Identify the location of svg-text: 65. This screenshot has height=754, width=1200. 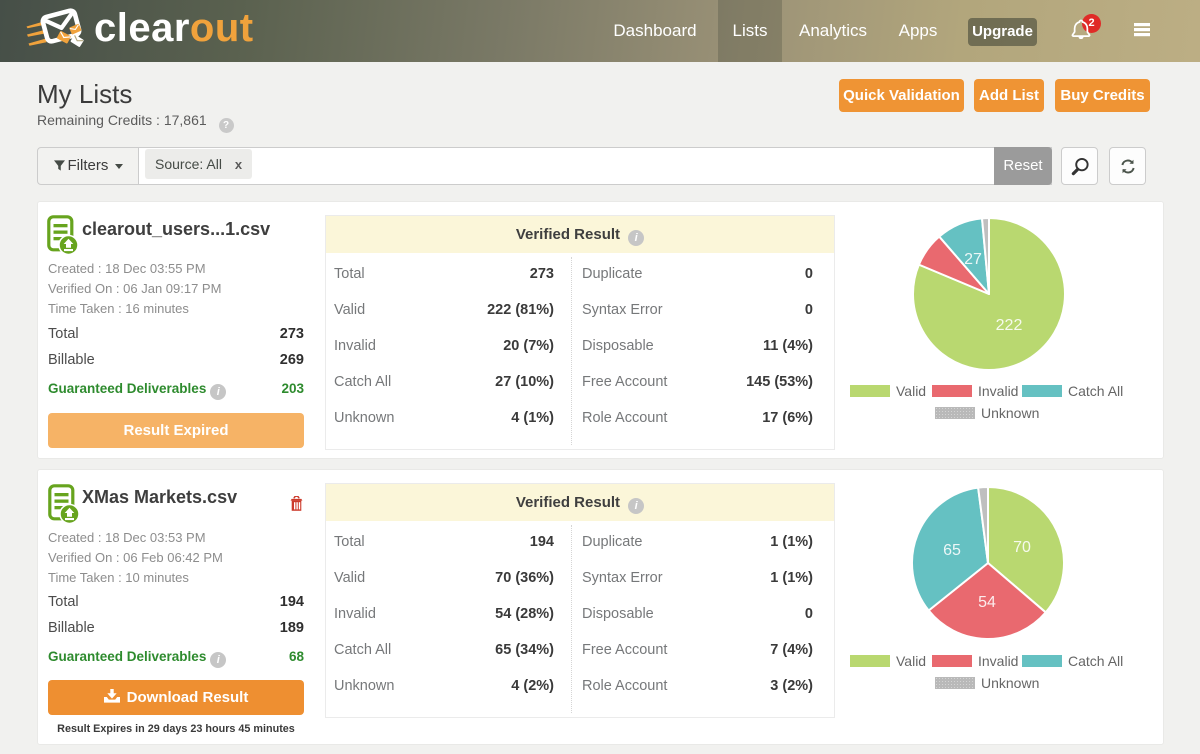
(952, 550).